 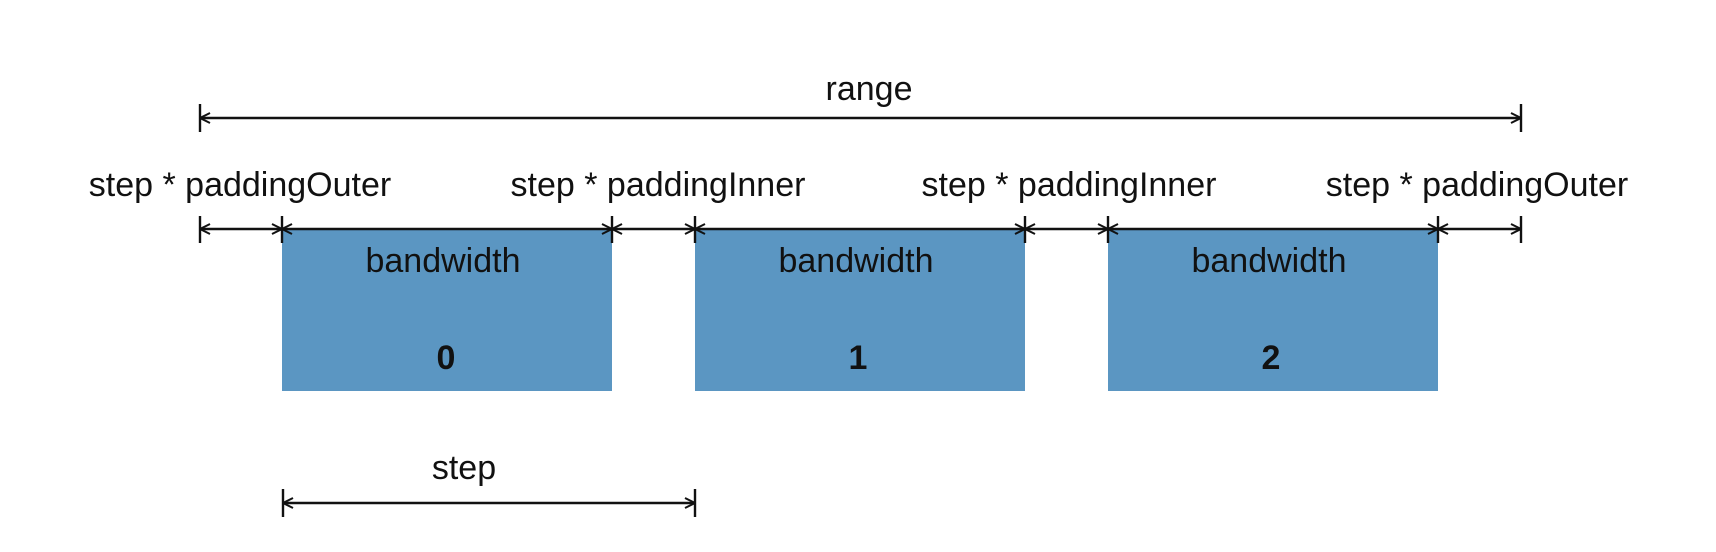 What do you see at coordinates (446, 358) in the screenshot?
I see `band-0-index: 0` at bounding box center [446, 358].